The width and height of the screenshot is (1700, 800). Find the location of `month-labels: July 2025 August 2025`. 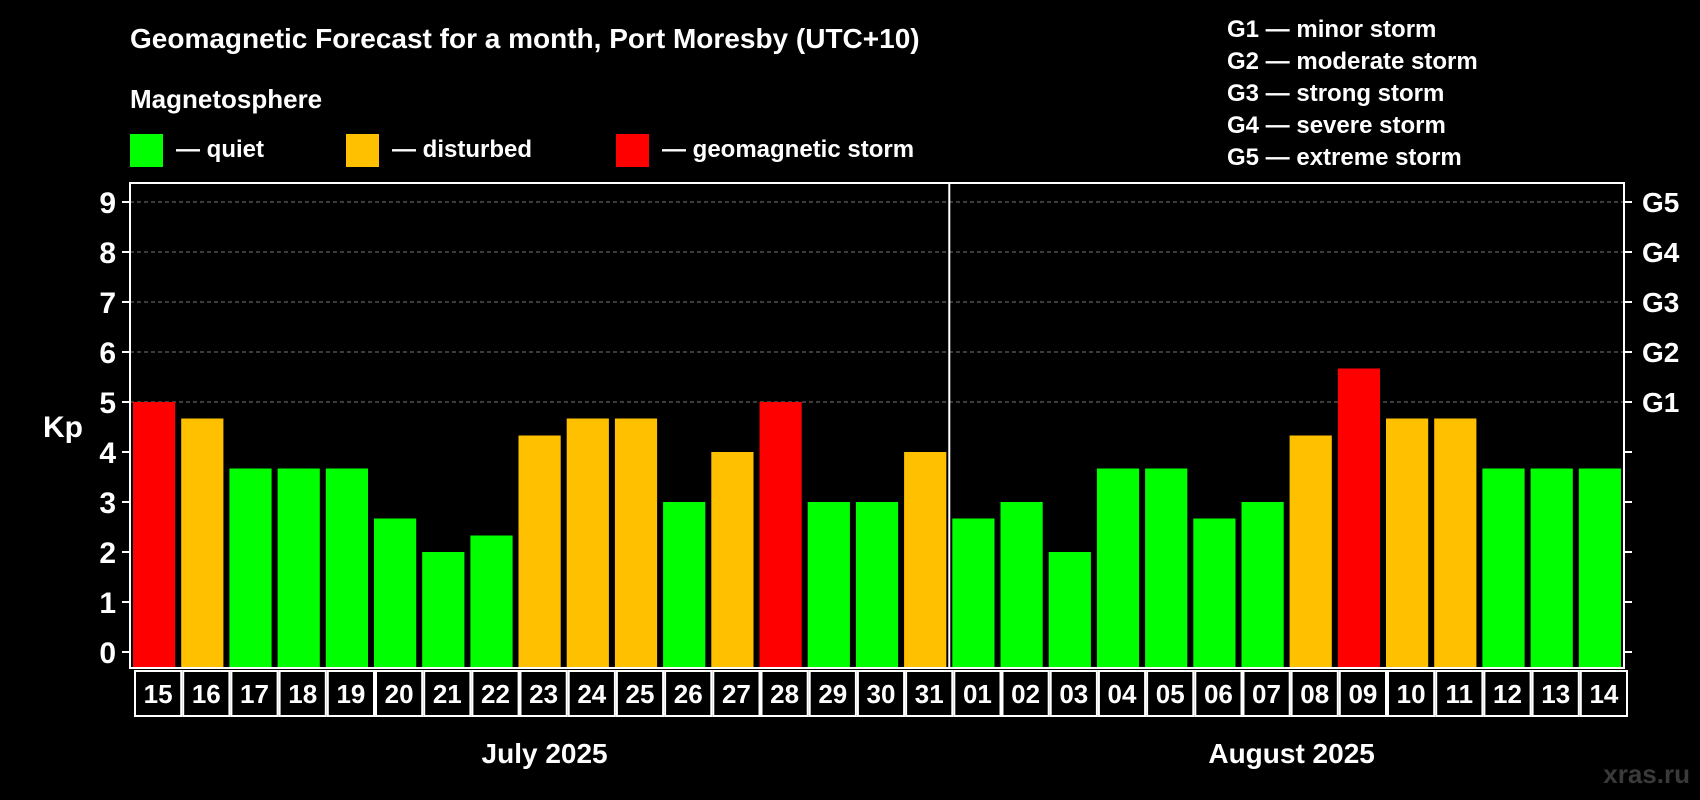

month-labels: July 2025 August 2025 is located at coordinates (928, 753).